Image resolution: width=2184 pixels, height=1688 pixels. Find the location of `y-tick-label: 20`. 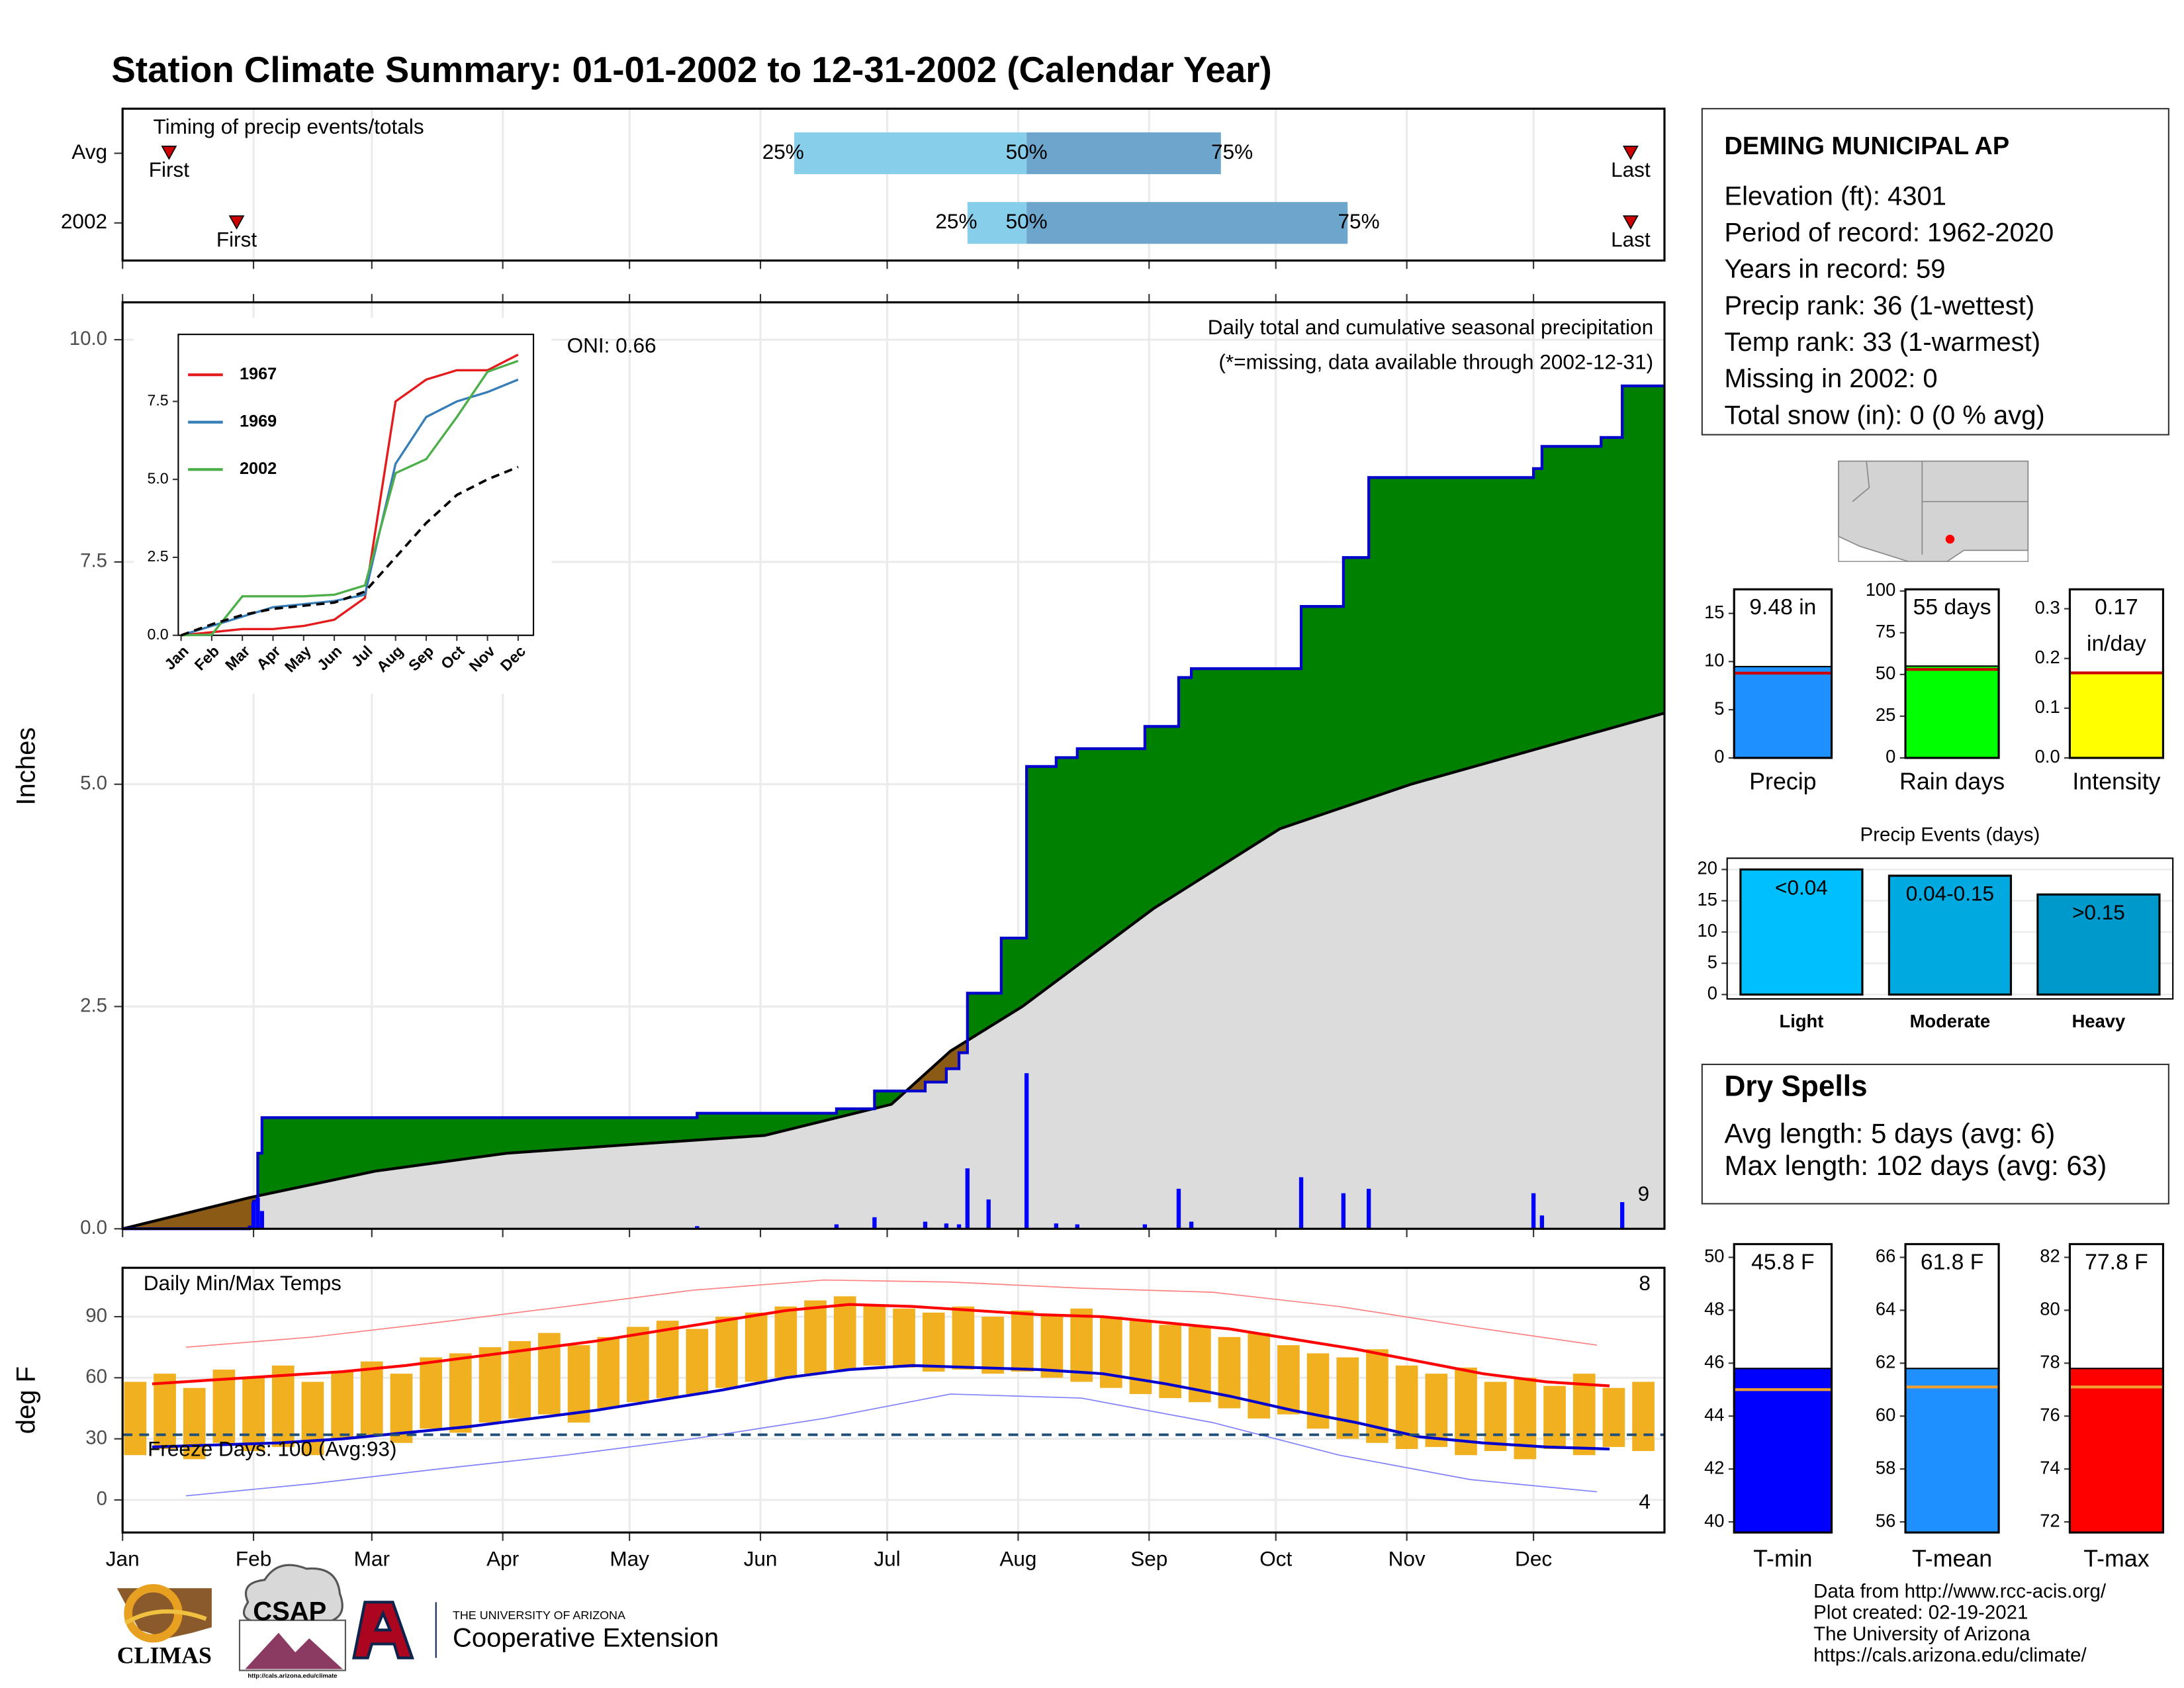

y-tick-label: 20 is located at coordinates (1707, 868).